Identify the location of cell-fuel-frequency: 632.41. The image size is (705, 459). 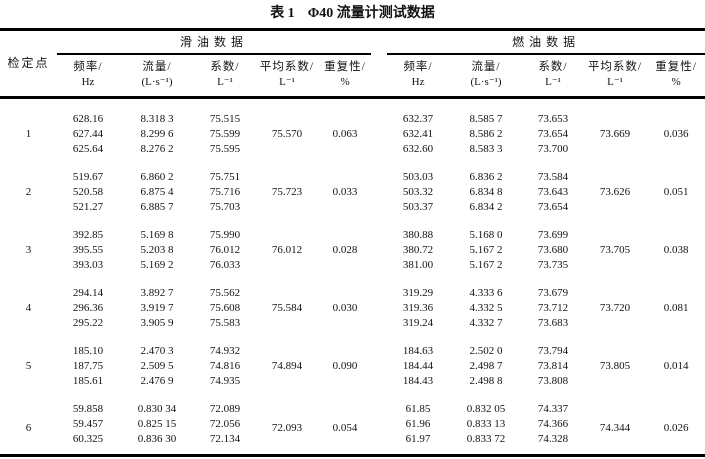
(418, 134).